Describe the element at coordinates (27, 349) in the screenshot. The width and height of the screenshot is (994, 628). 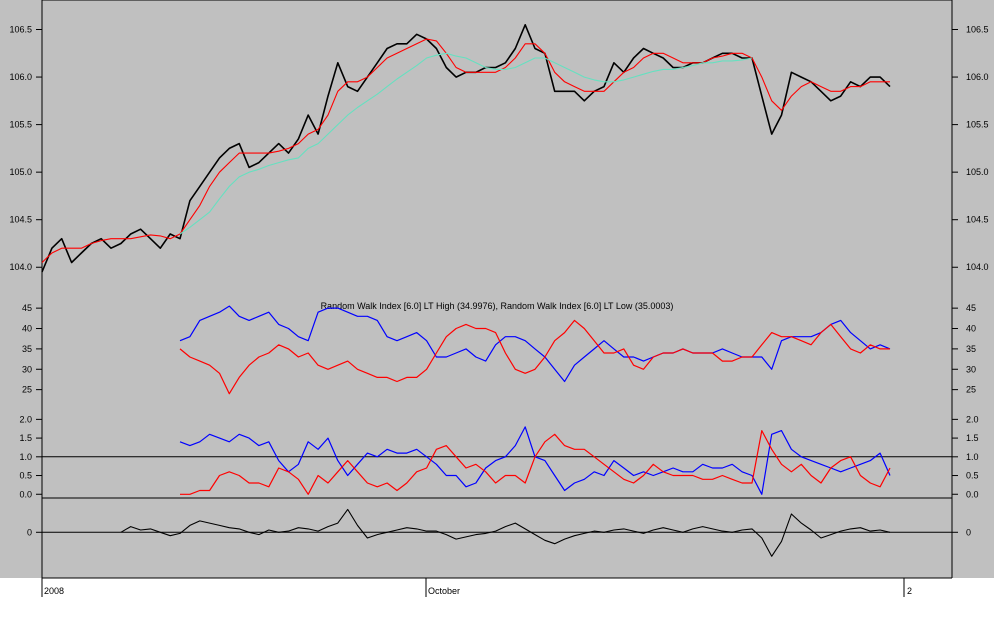
I see `rwi-lt-y-tick-left: 35` at that location.